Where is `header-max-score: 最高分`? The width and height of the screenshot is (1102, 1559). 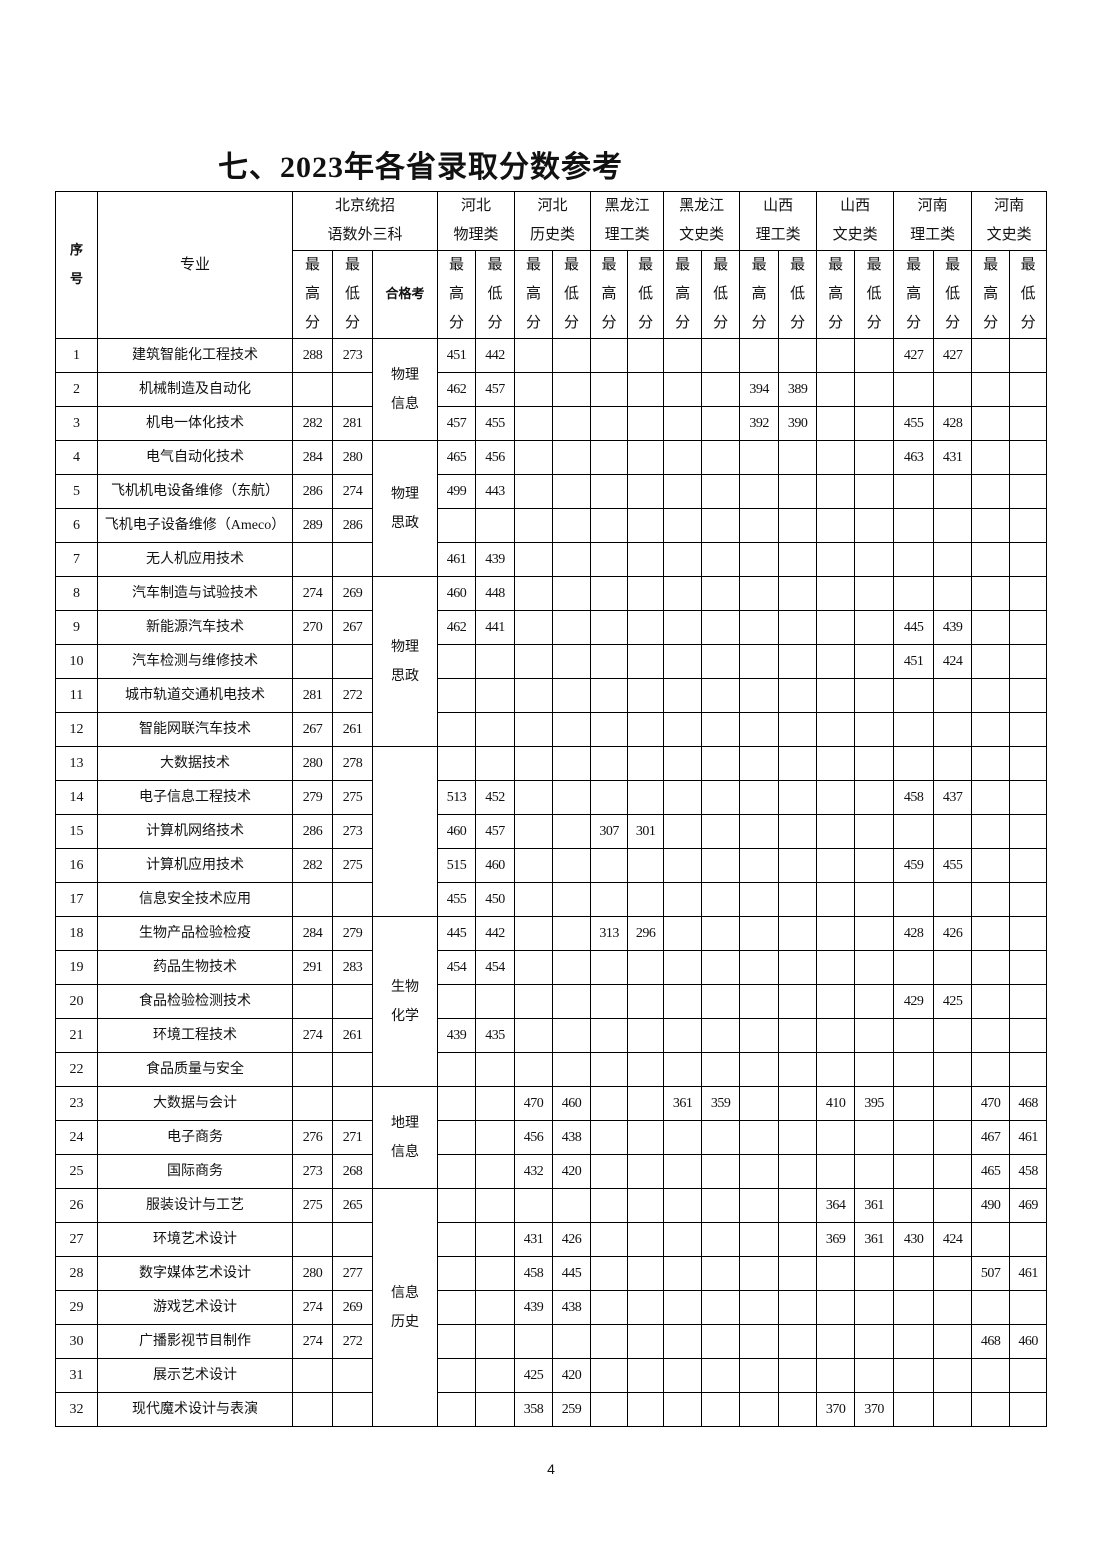 header-max-score: 最高分 is located at coordinates (683, 294).